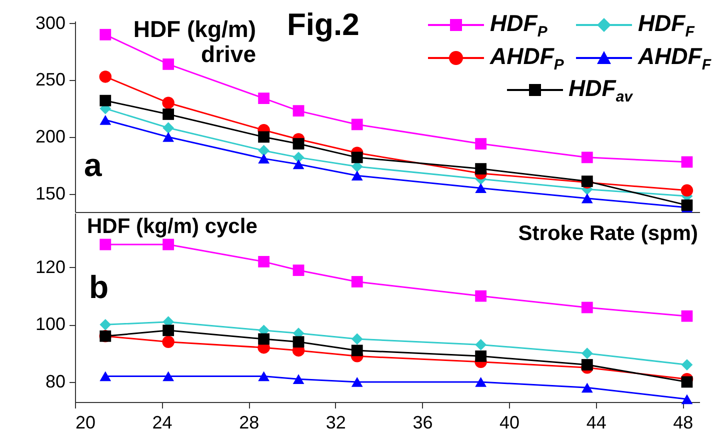 The width and height of the screenshot is (715, 448). Describe the element at coordinates (194, 41) in the screenshot. I see `y-axis-title: HDF (kg/m) drive` at that location.